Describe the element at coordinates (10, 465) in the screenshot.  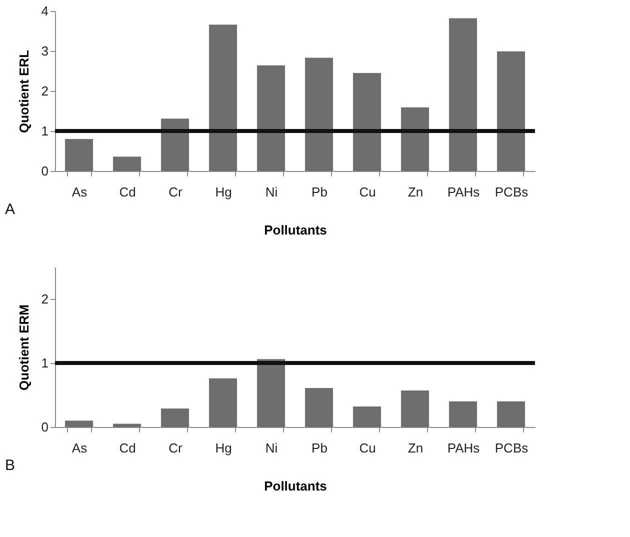
I see `text: B` at that location.